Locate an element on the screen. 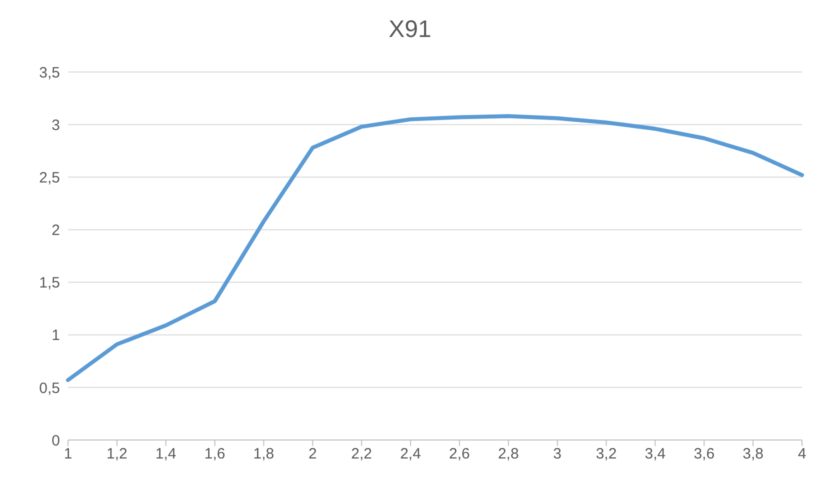  x-tick-label: 2,6 is located at coordinates (459, 454).